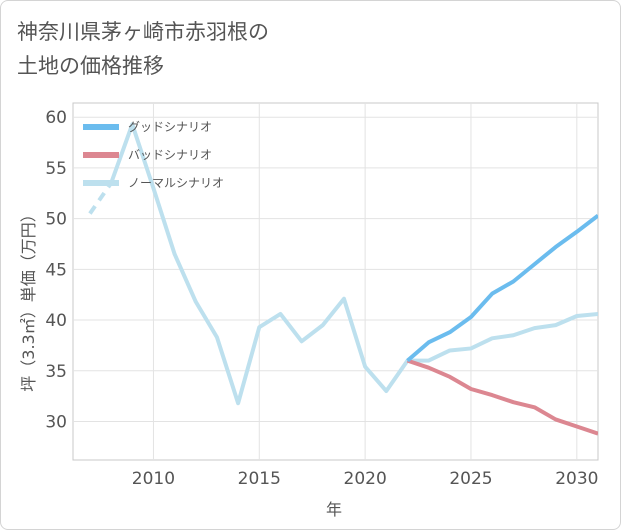 Image resolution: width=621 pixels, height=530 pixels. Describe the element at coordinates (170, 155) in the screenshot. I see `legend-label: バッドシナリオ` at that location.